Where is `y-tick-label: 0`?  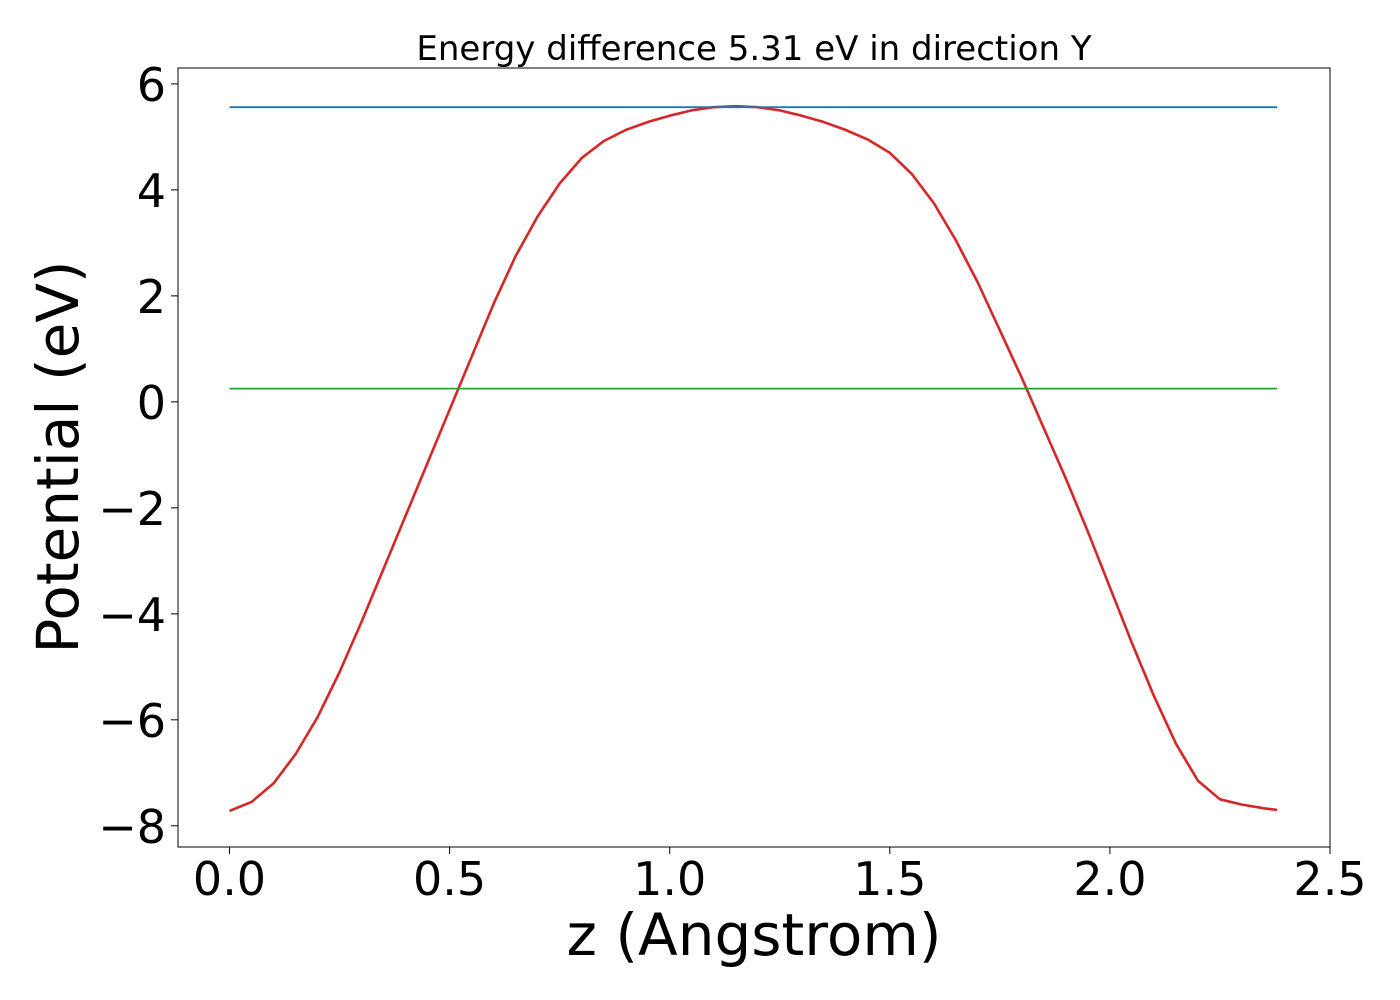
y-tick-label: 0 is located at coordinates (151, 403).